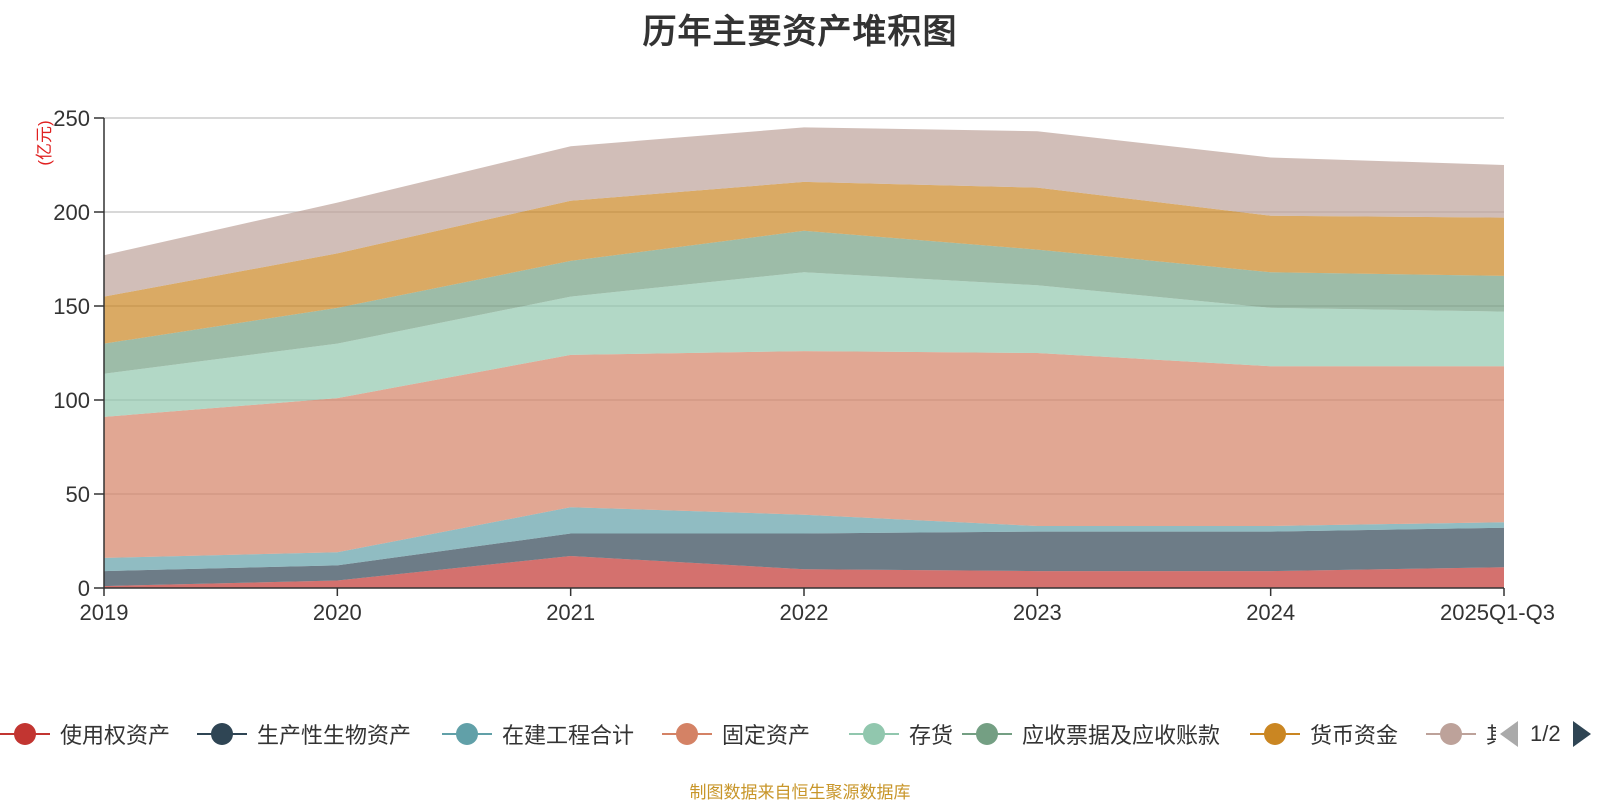 Image resolution: width=1600 pixels, height=803 pixels. What do you see at coordinates (1037, 612) in the screenshot?
I see `x-tick-label: 2023` at bounding box center [1037, 612].